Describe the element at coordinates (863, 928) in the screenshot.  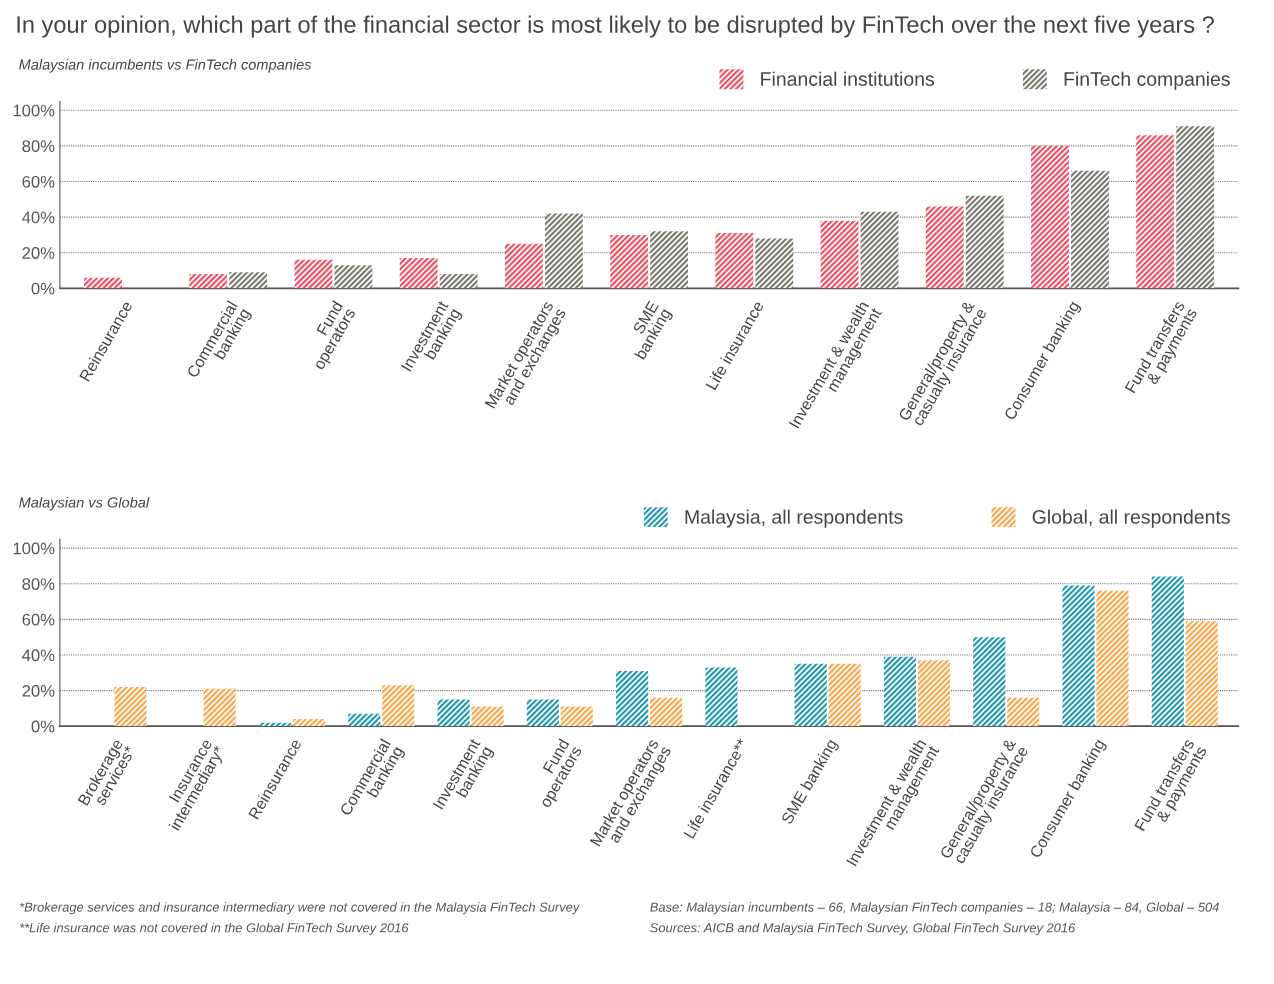
I see `source-note: Sources: AICB and Malaysia FinTech Survey, Global FinTech Survey 2016` at that location.